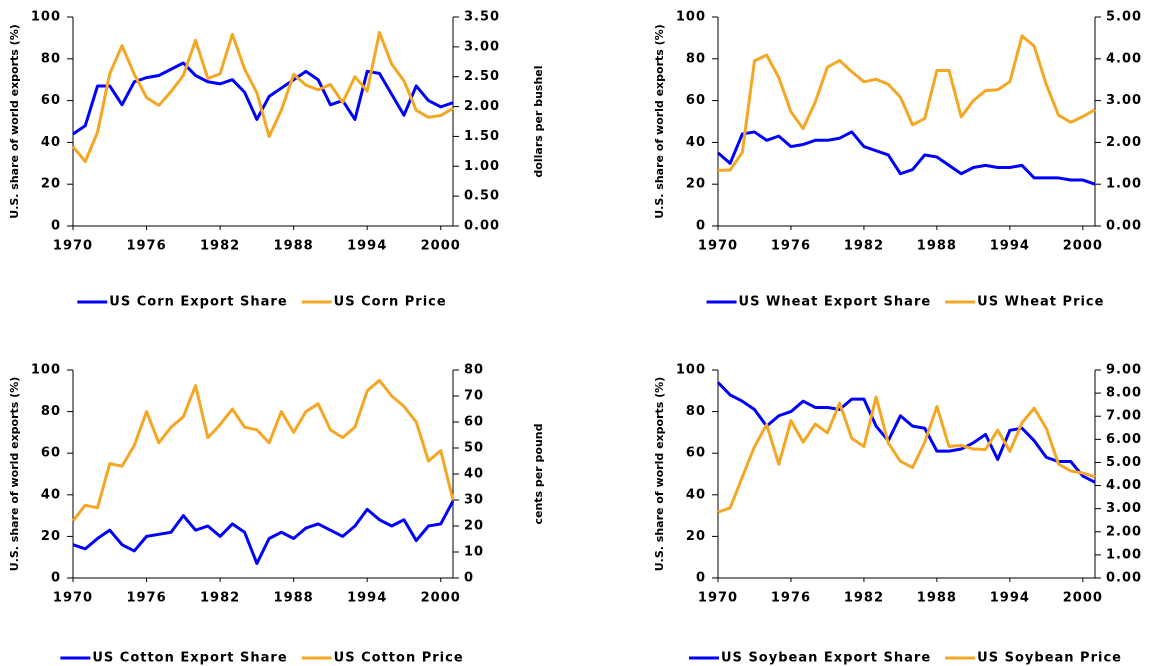 This screenshot has height=666, width=1171. What do you see at coordinates (482, 76) in the screenshot?
I see `y2-tick-label: 2.50` at bounding box center [482, 76].